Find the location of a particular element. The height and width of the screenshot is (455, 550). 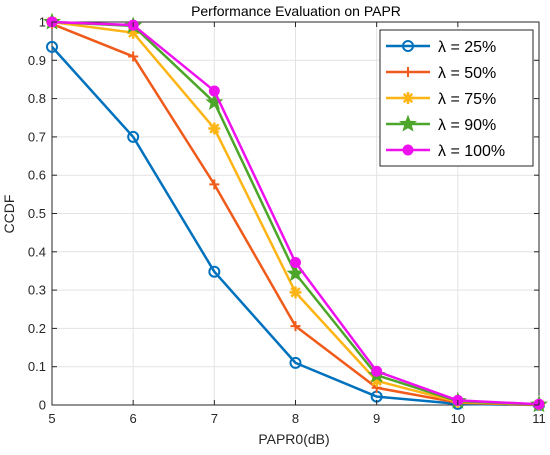

legend-label-2: λ = 75% is located at coordinates (467, 99).